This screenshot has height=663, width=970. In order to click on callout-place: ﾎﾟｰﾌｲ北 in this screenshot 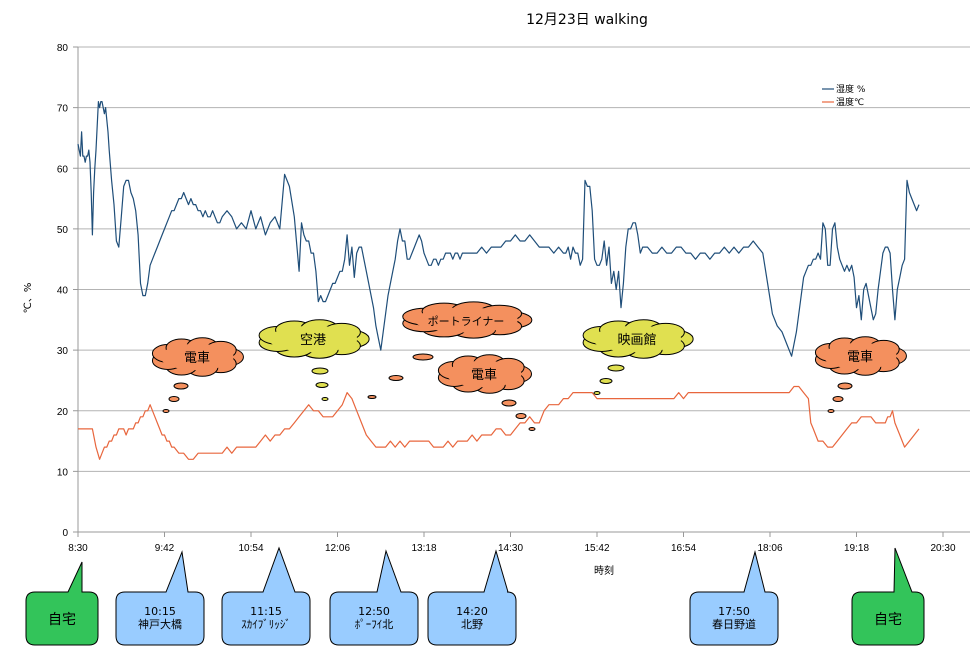, I will do `click(374, 624)`.